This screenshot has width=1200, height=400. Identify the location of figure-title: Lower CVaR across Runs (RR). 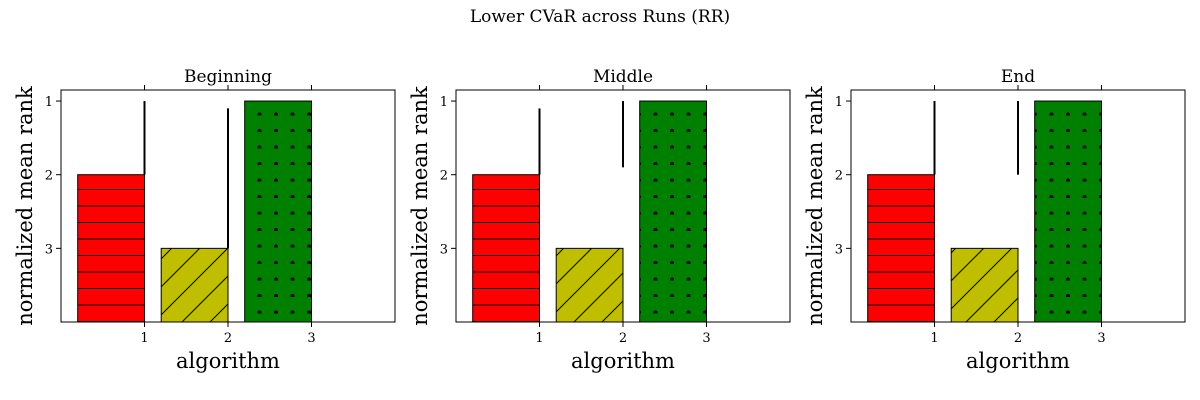
(600, 17).